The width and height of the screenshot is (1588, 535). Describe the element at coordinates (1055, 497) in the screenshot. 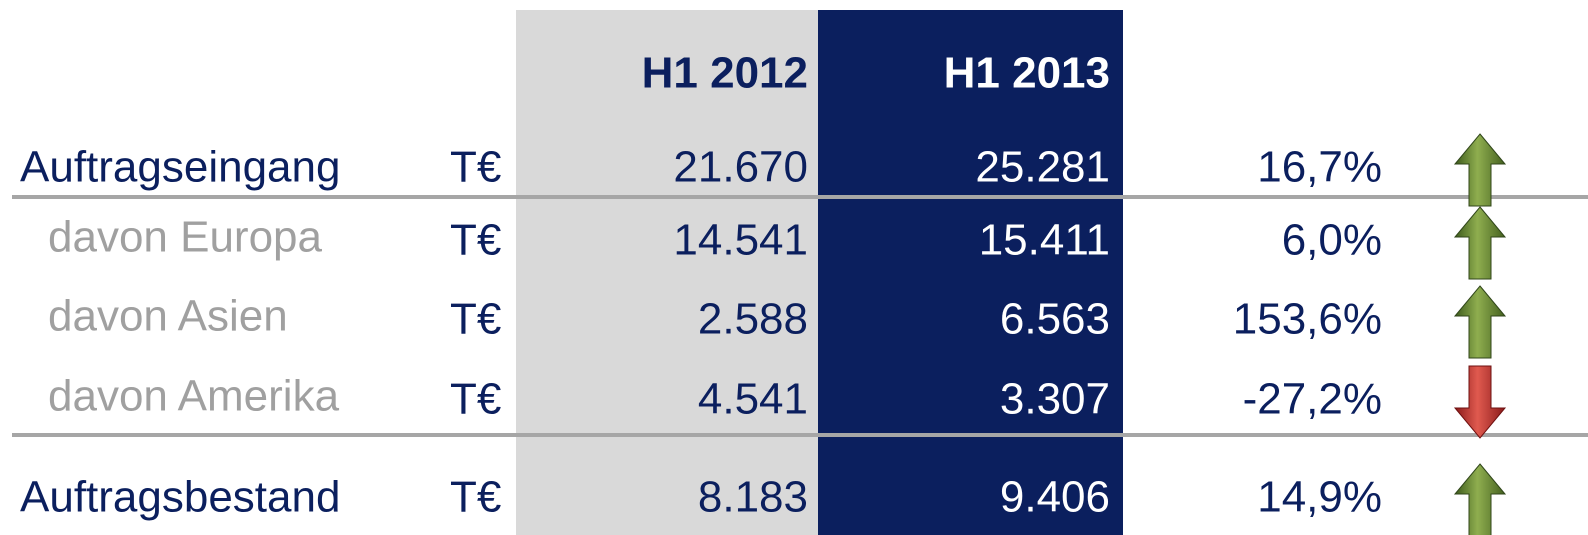

I see `value-2013: 9.406` at that location.